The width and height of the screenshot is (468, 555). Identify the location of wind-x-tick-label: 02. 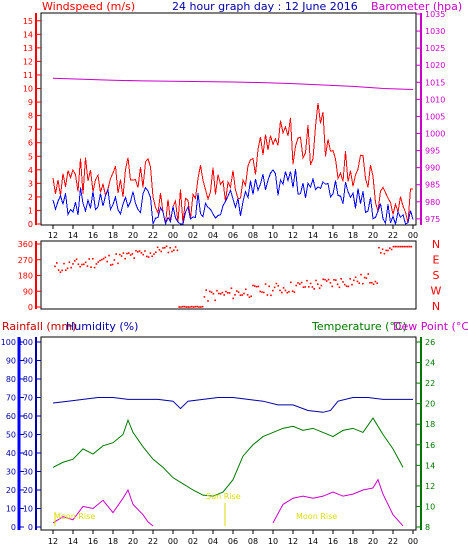
(193, 235).